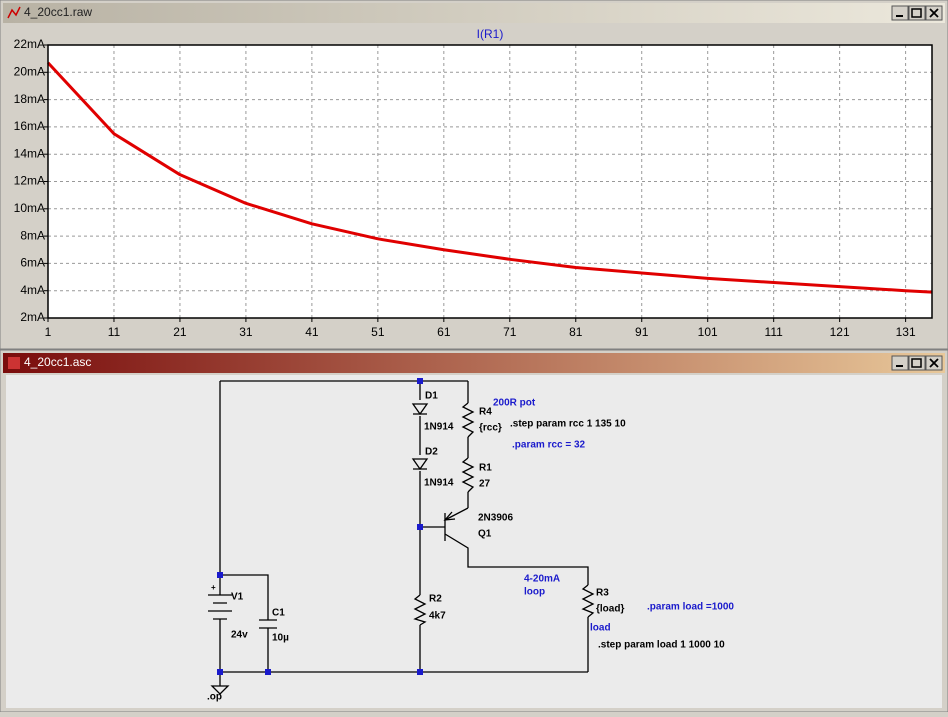 Image resolution: width=948 pixels, height=717 pixels. Describe the element at coordinates (239, 635) in the screenshot. I see `label: 24v` at that location.